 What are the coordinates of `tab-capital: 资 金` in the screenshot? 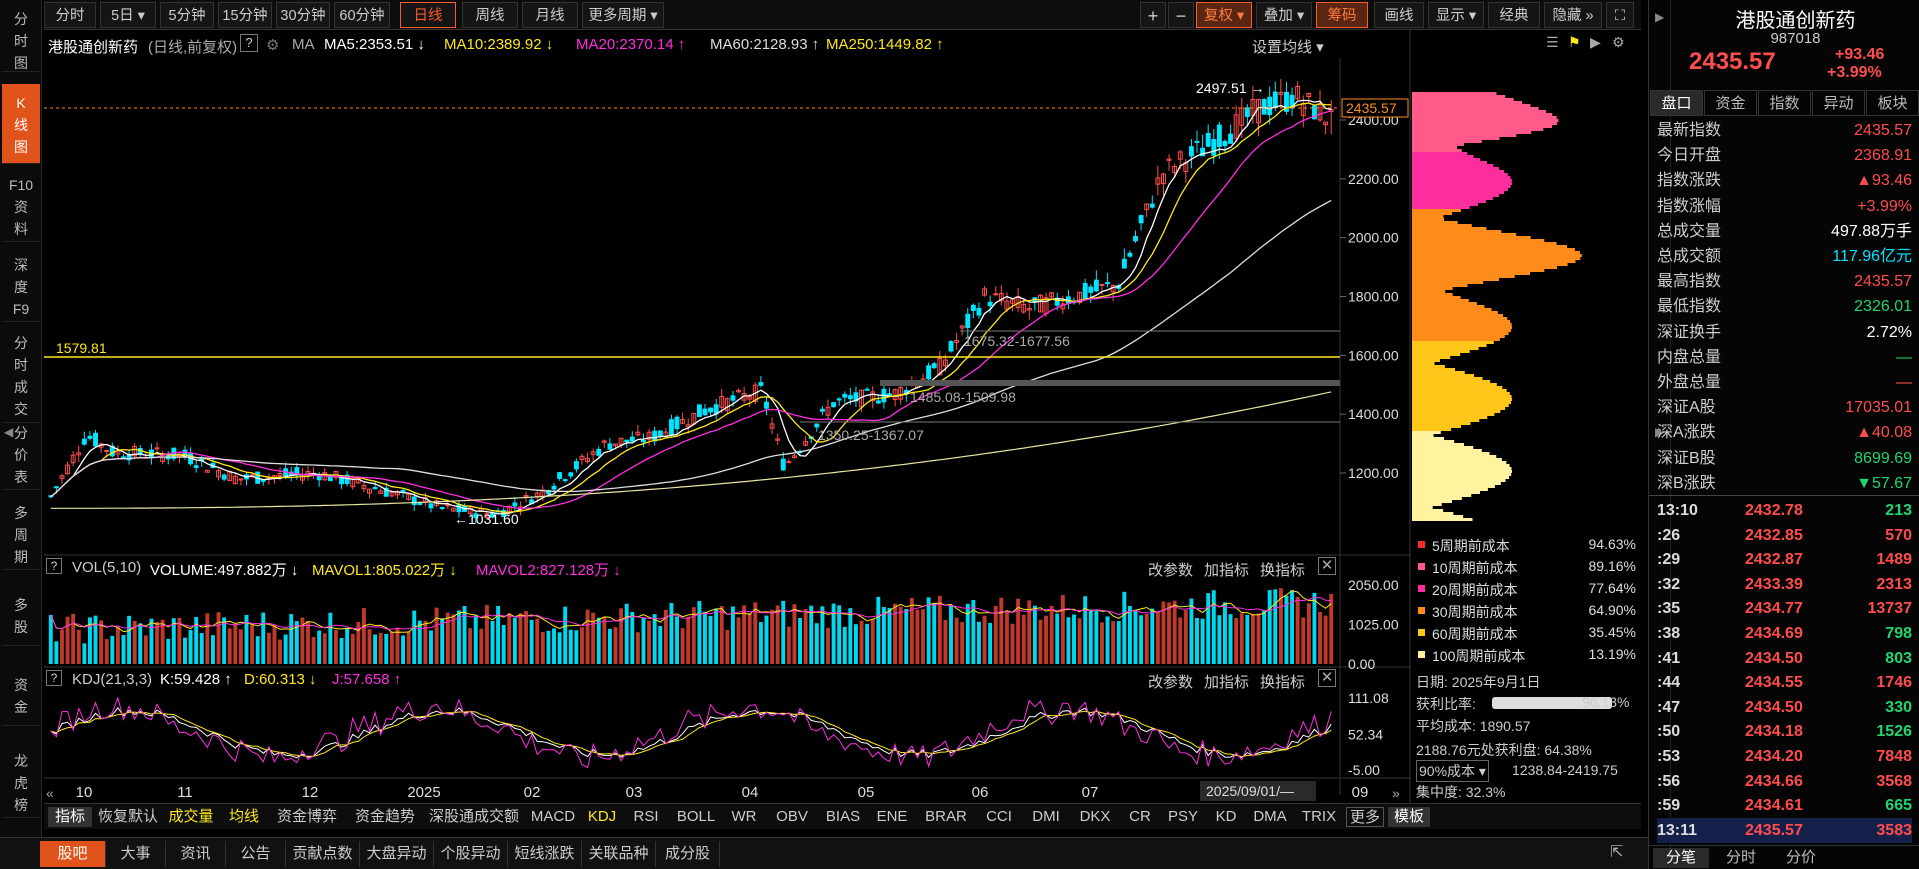 It's located at (21, 698).